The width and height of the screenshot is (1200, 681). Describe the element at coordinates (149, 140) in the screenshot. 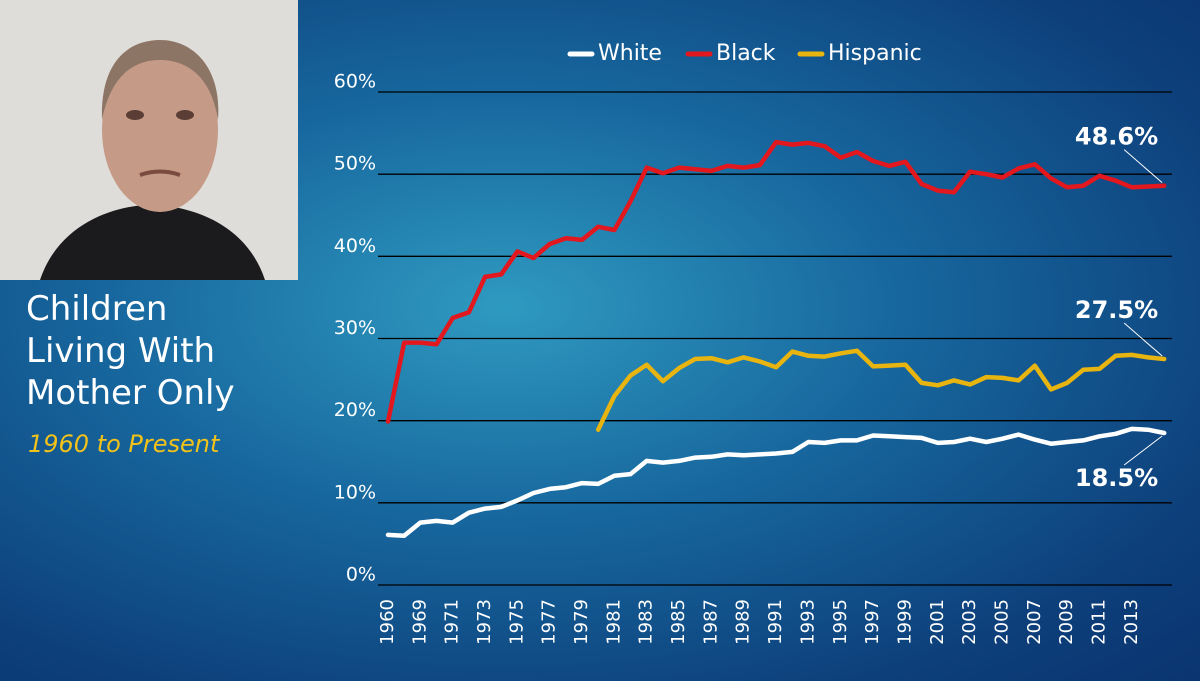

I see `video-inset` at that location.